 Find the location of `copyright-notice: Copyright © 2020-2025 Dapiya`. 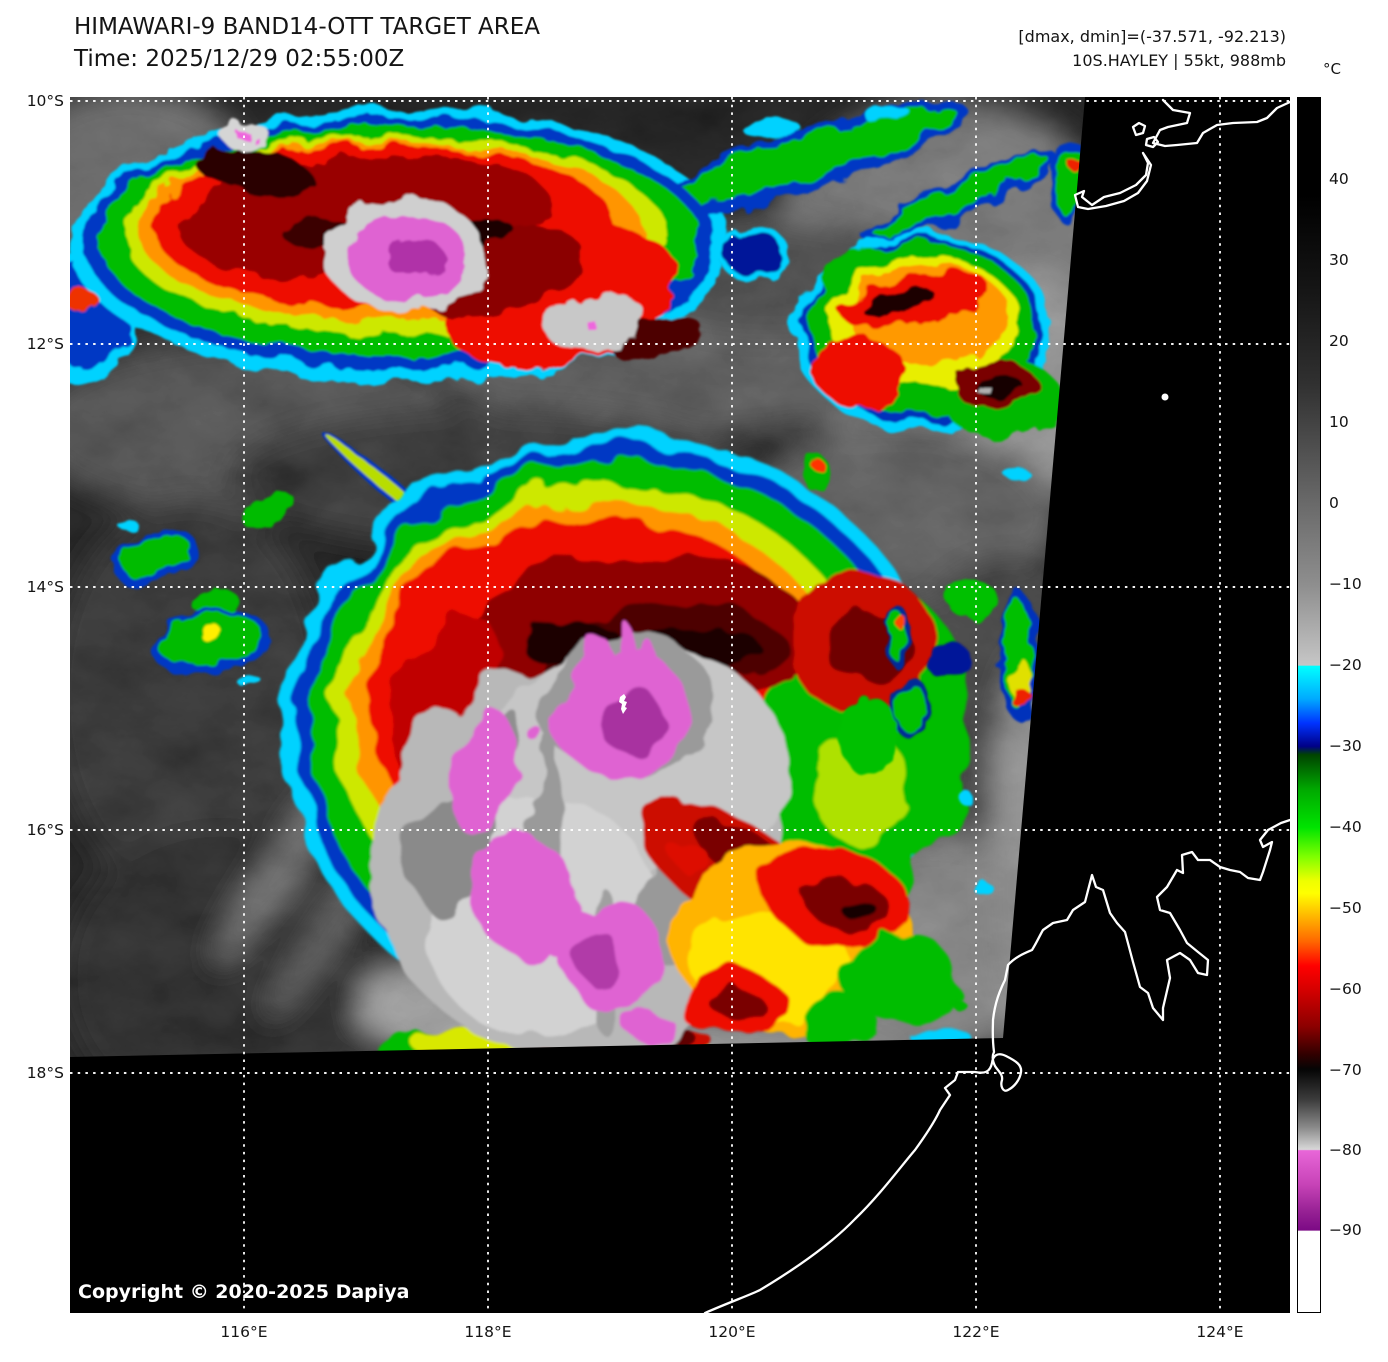

copyright-notice: Copyright © 2020-2025 Dapiya is located at coordinates (244, 1292).